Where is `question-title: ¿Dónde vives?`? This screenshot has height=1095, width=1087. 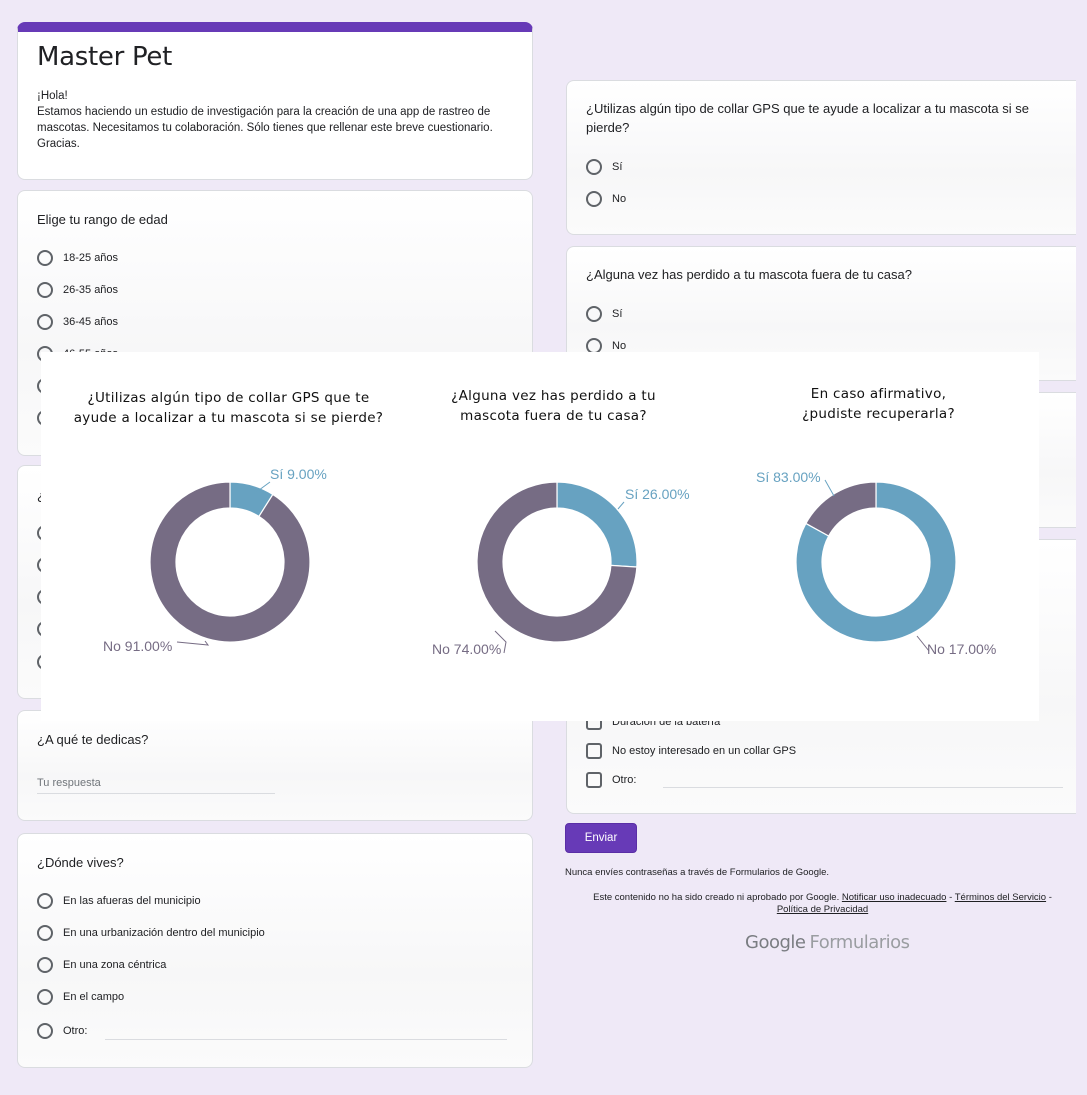
question-title: ¿Dónde vives? is located at coordinates (80, 862).